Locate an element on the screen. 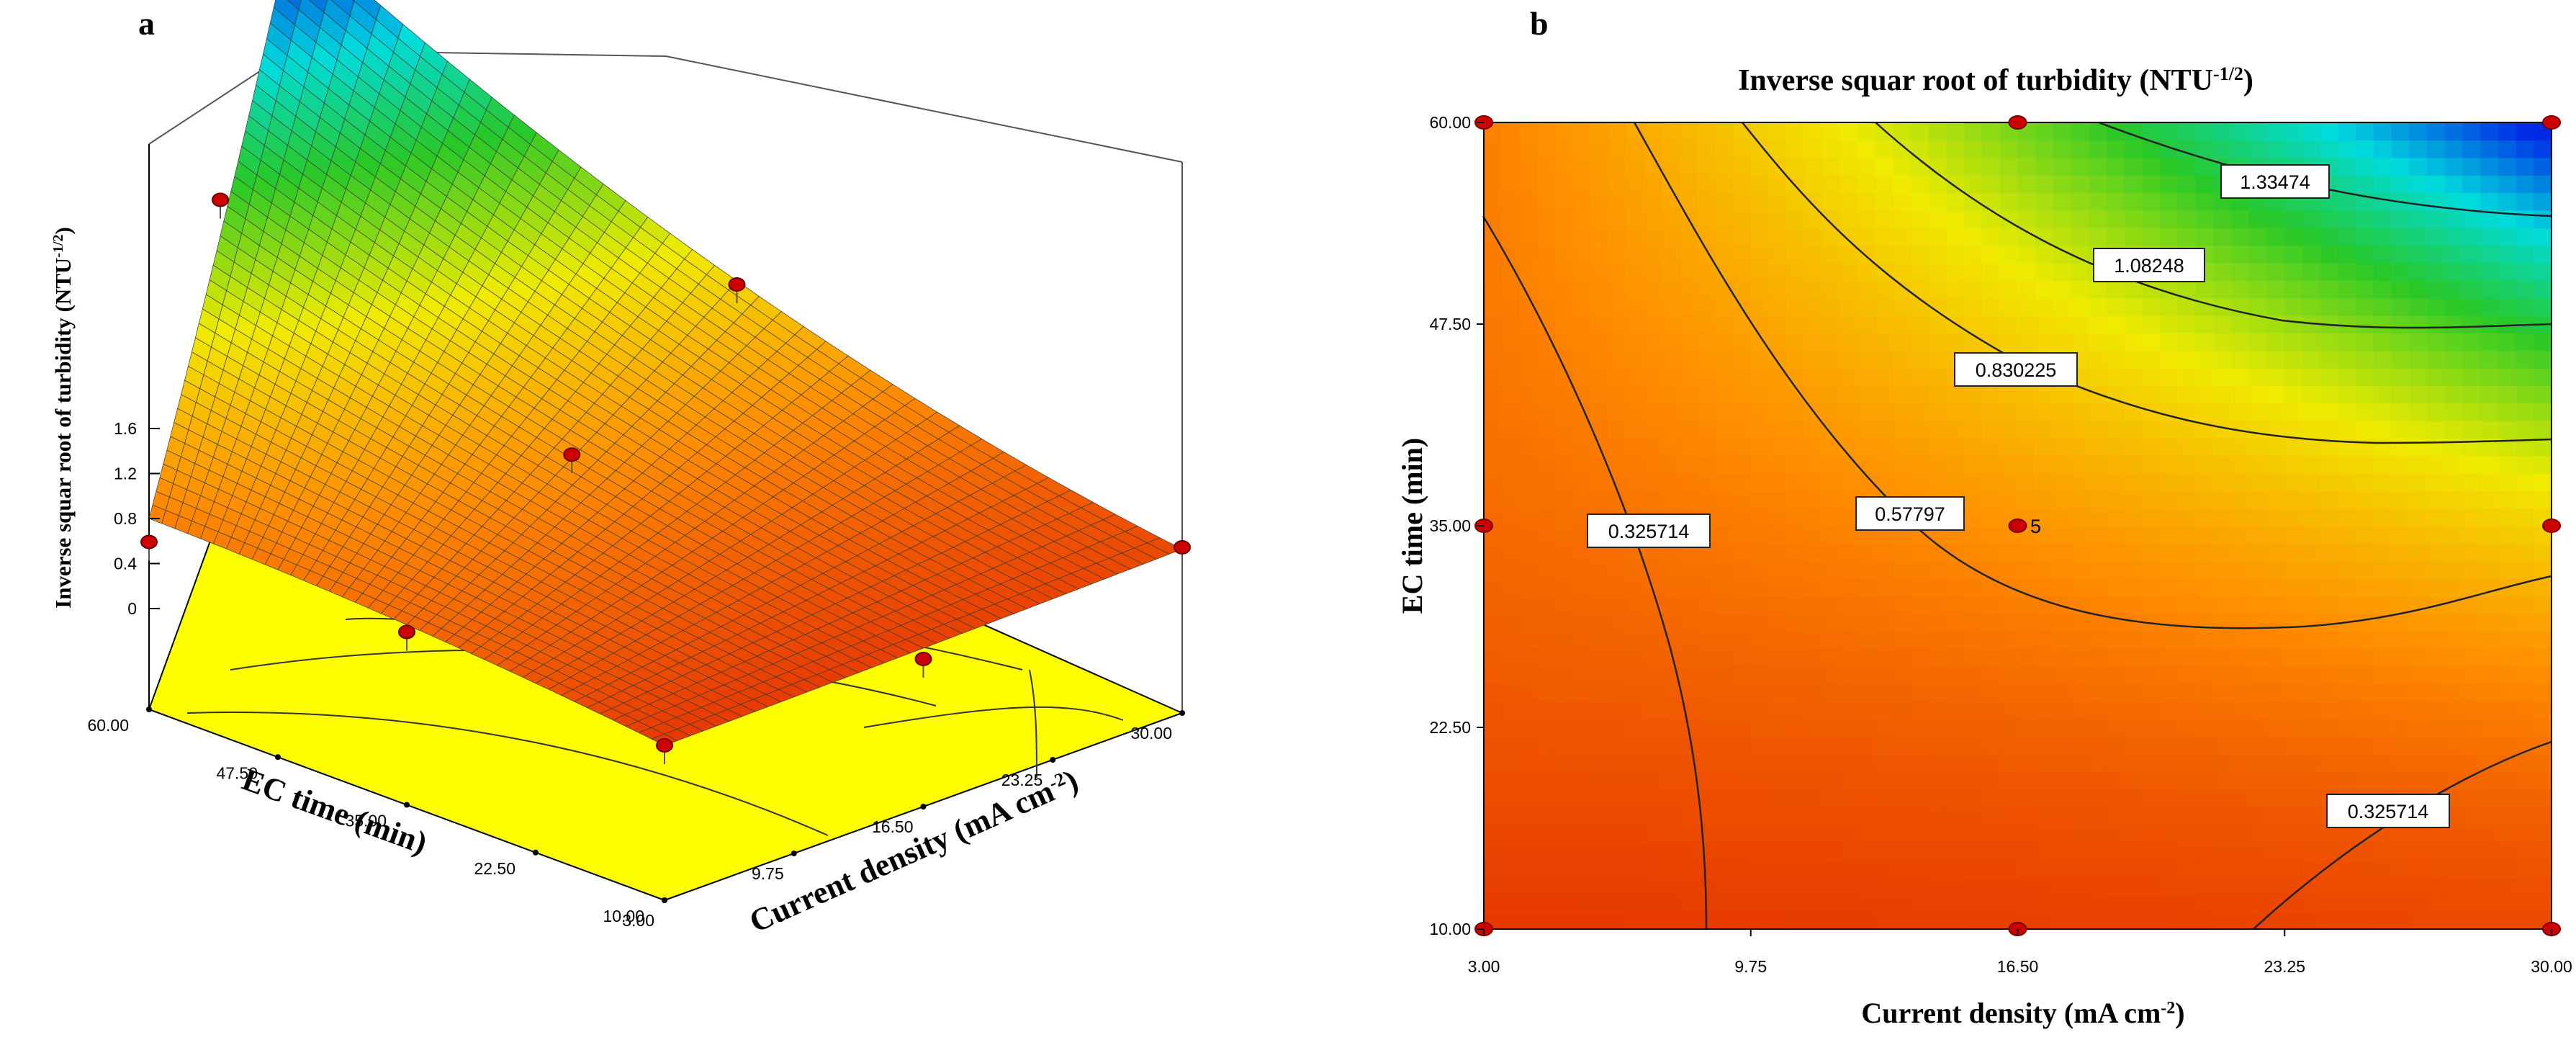 The image size is (2576, 1063). design-point is located at coordinates (572, 454).